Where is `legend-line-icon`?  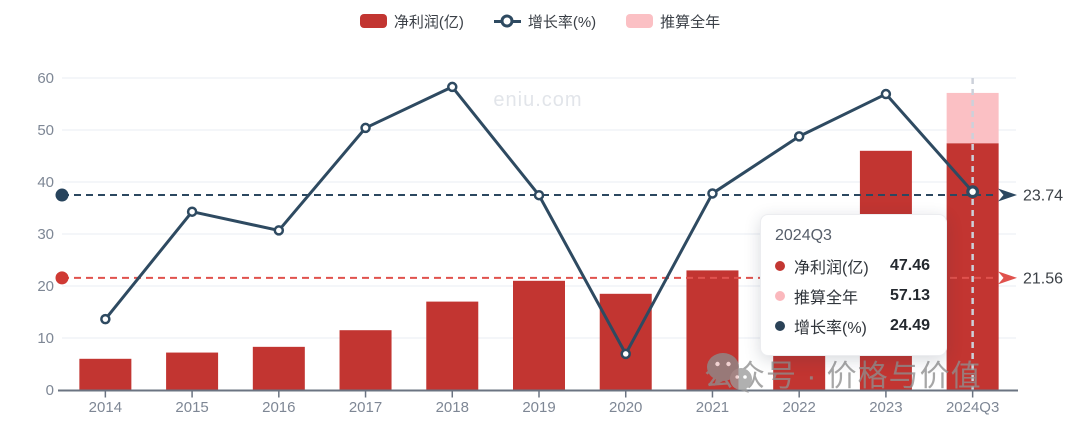
legend-line-icon is located at coordinates (507, 21).